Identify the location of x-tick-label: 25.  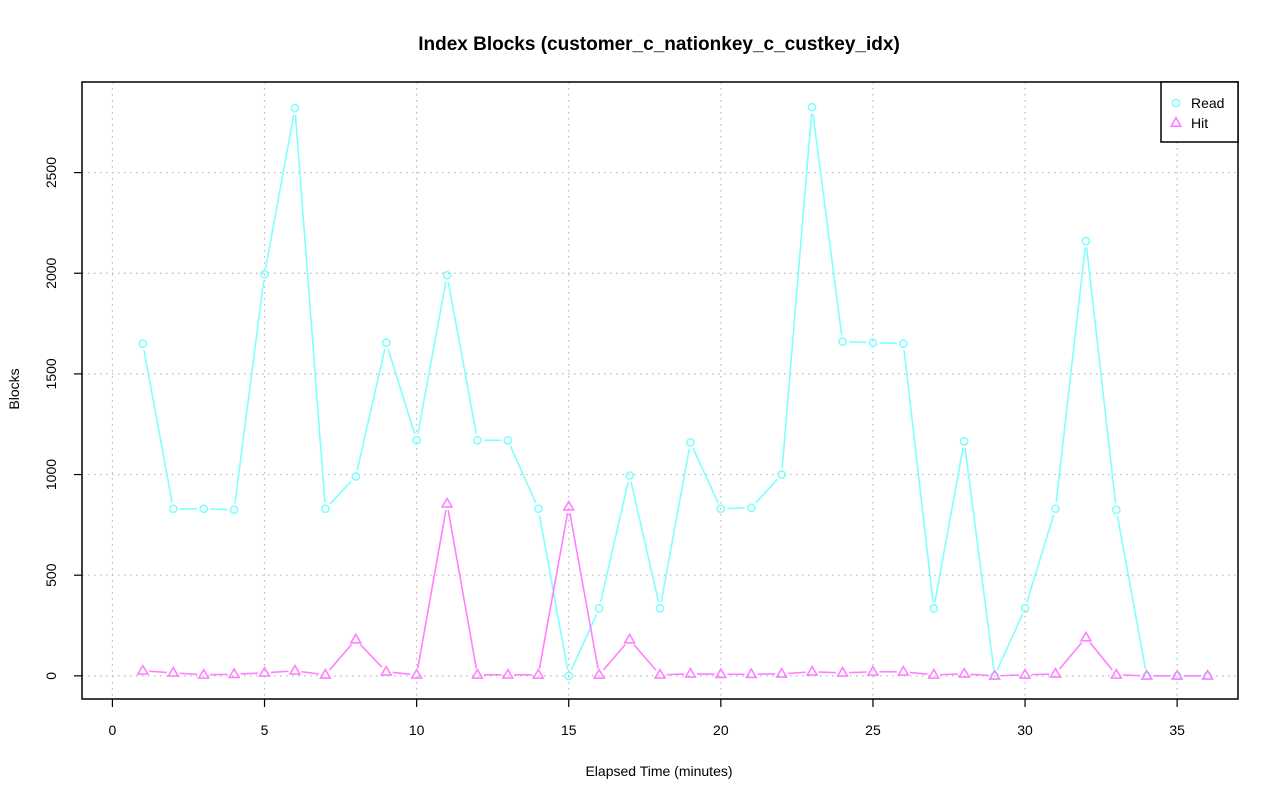
(873, 730).